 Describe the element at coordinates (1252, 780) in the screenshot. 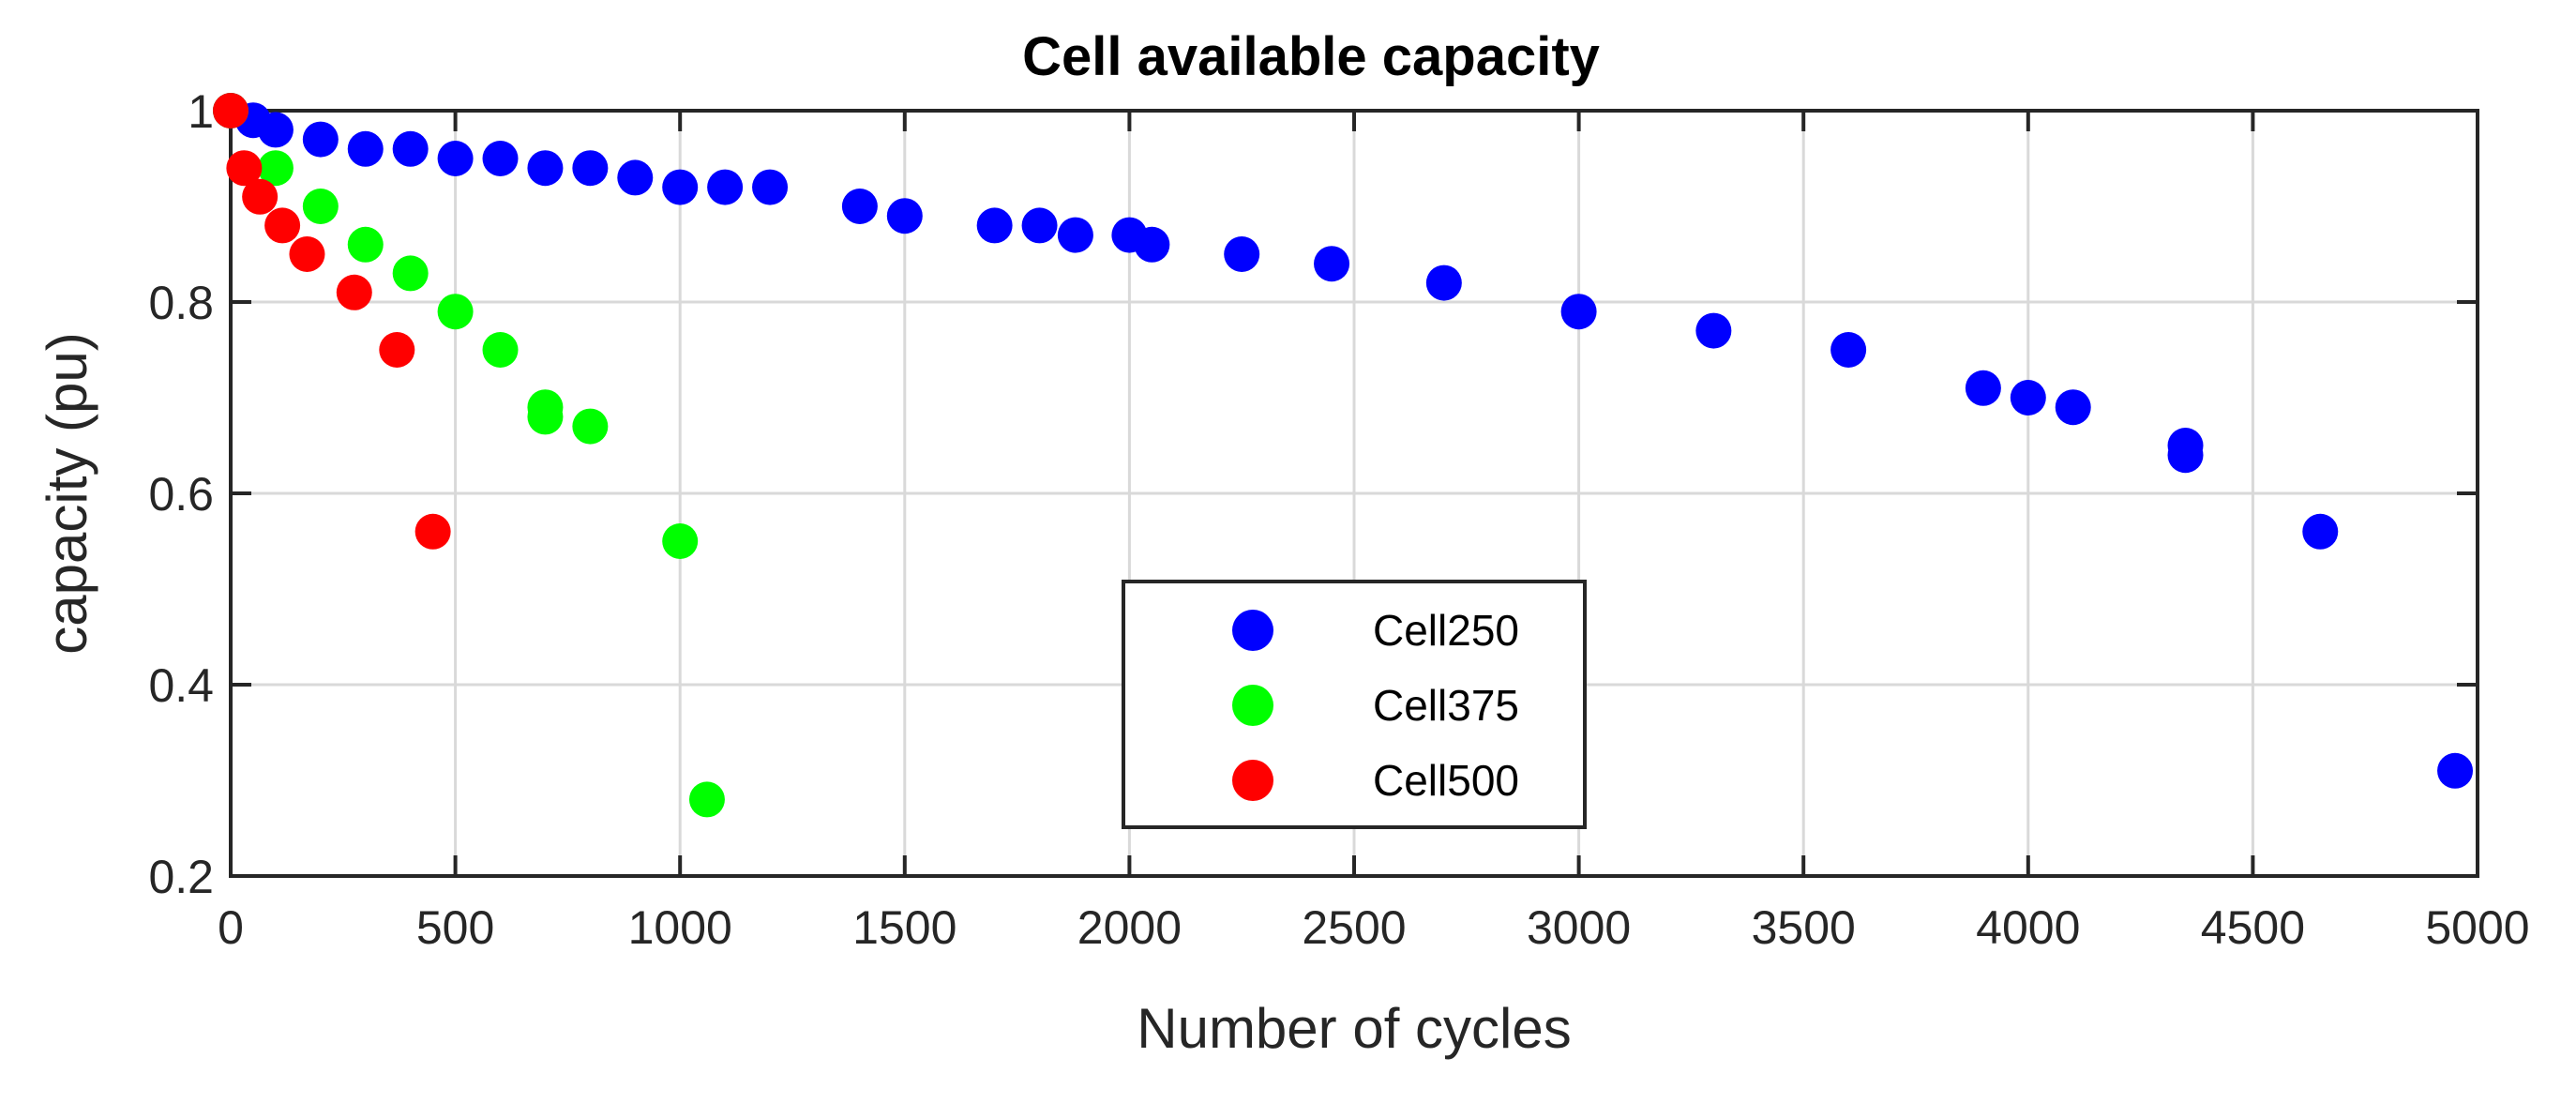

I see `legend-marker-cell500` at that location.